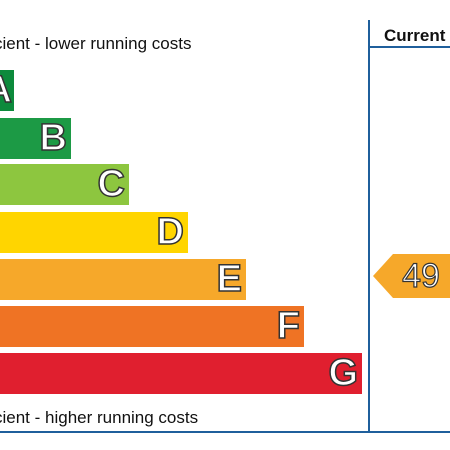  Describe the element at coordinates (152, 326) in the screenshot. I see `band-f: F` at that location.